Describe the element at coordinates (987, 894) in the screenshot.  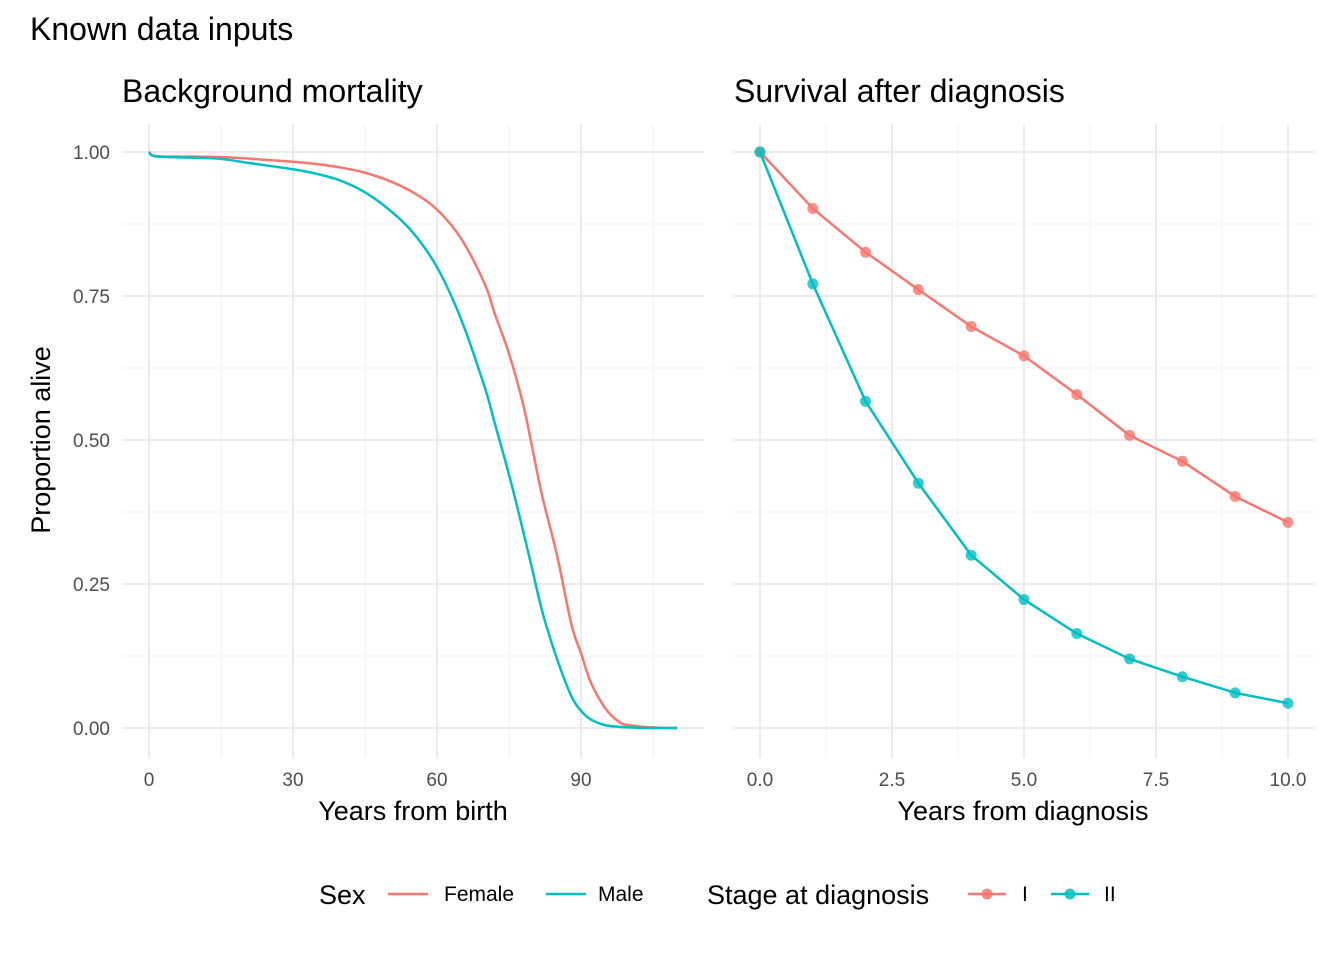
I see `legend-key-stage-i-point` at that location.